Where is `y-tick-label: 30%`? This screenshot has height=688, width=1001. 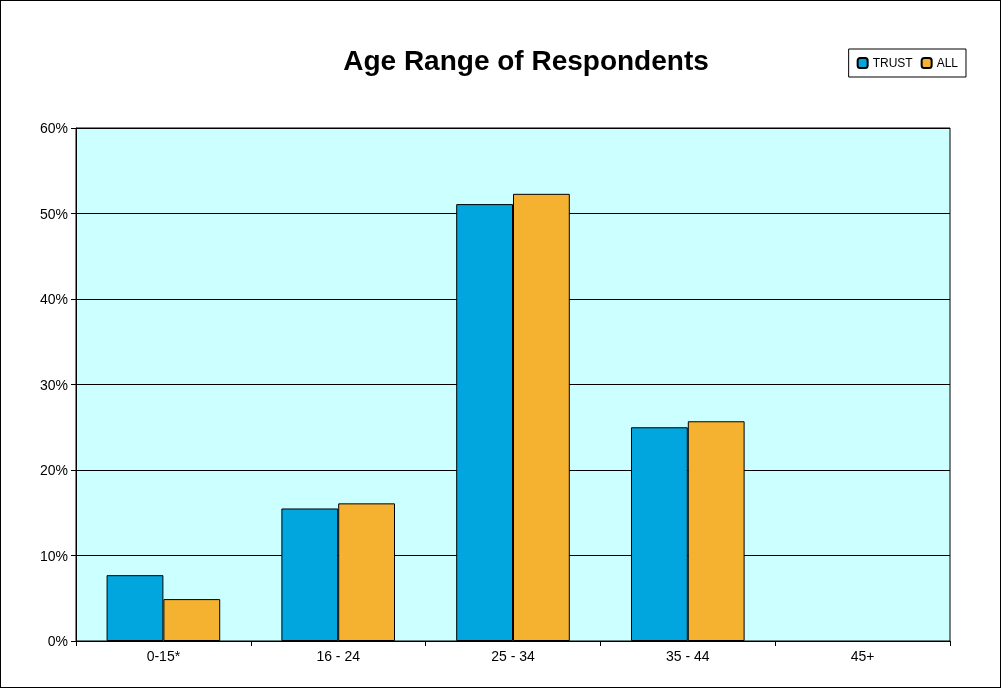
y-tick-label: 30% is located at coordinates (53, 384).